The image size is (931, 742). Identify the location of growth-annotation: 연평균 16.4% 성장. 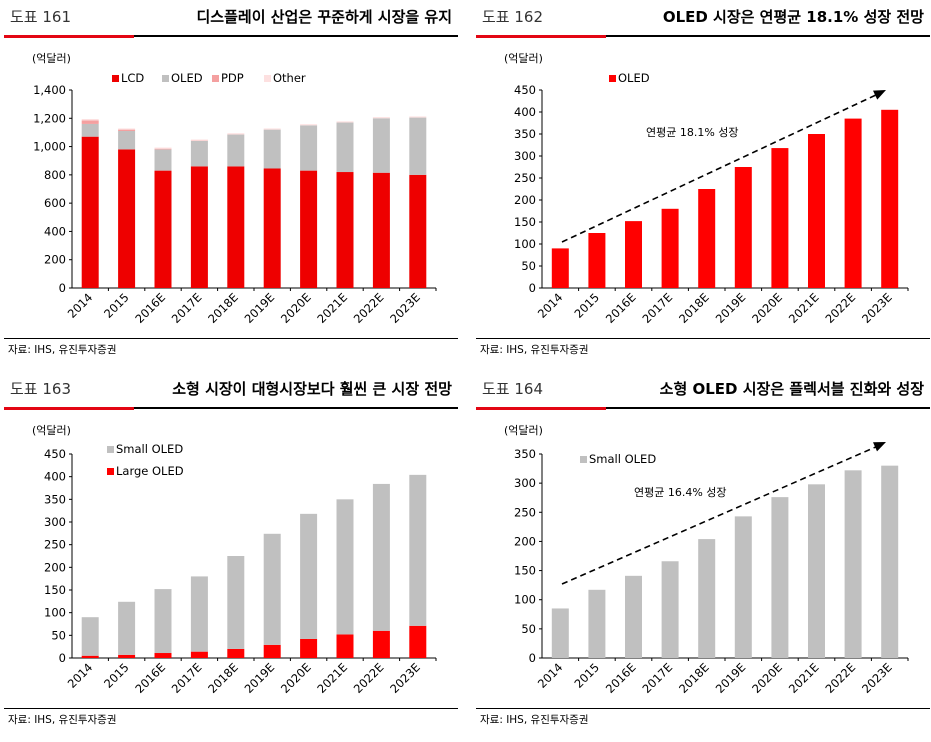
(680, 492).